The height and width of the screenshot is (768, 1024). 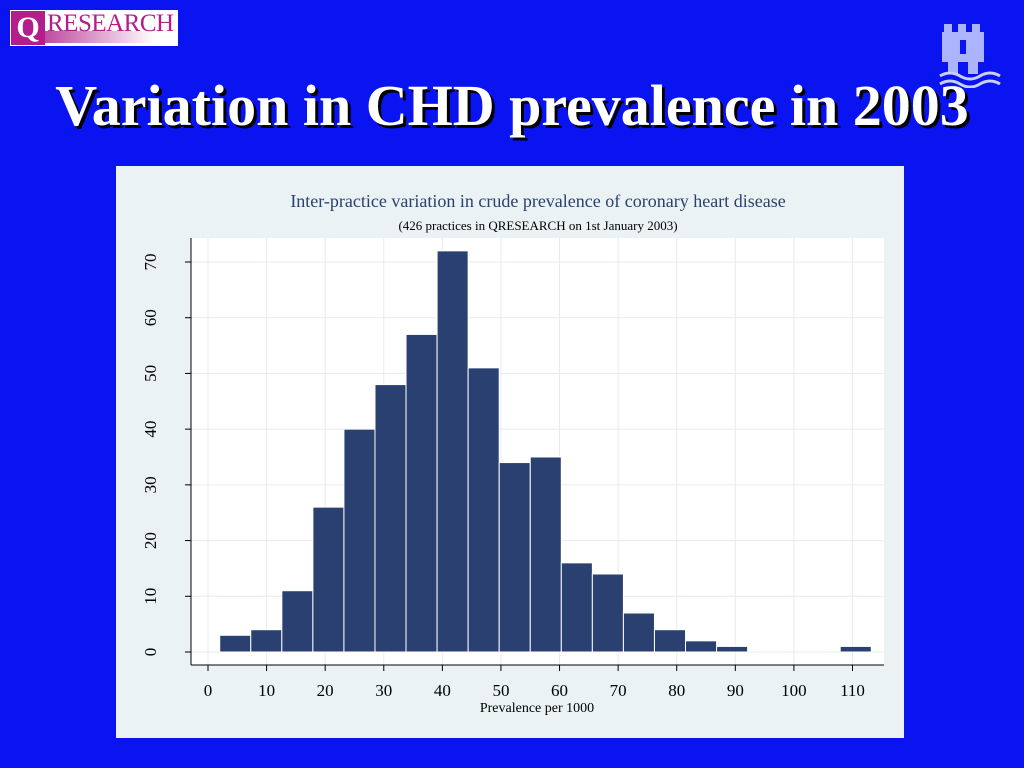 I want to click on x-tick-label: 80, so click(x=676, y=690).